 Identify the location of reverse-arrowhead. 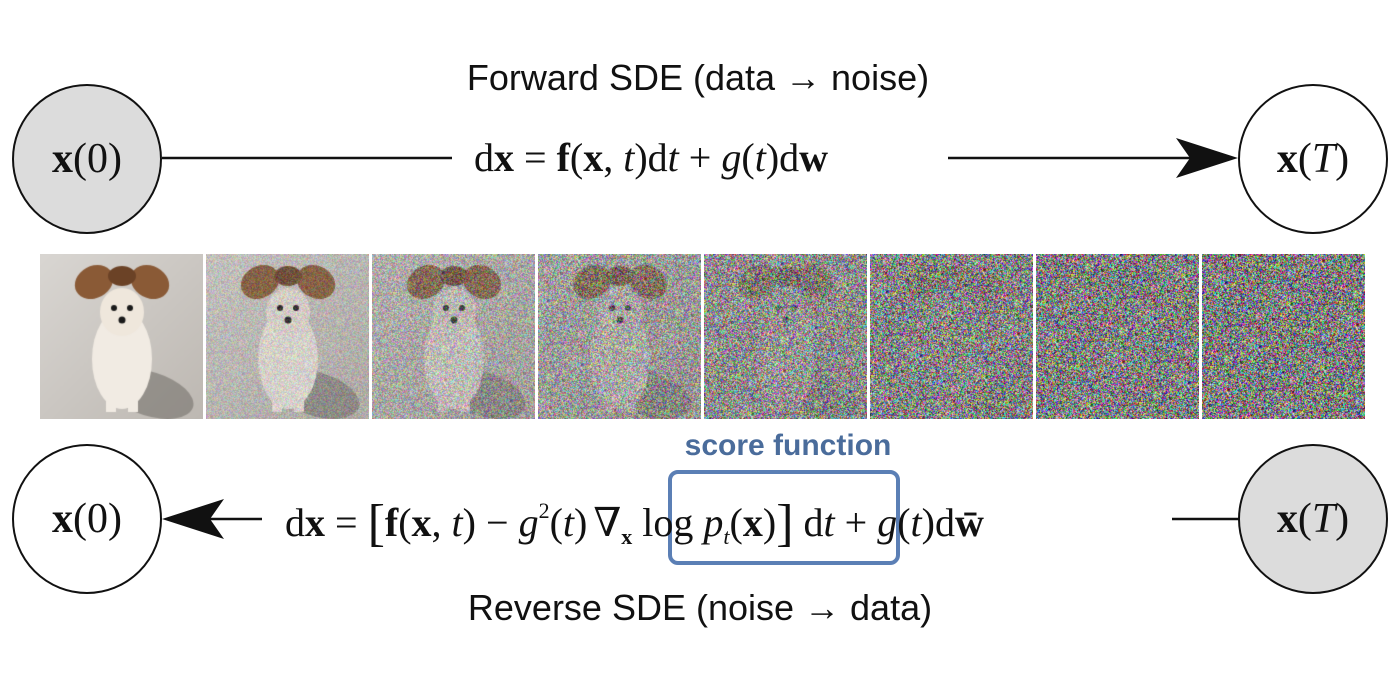
(193, 519).